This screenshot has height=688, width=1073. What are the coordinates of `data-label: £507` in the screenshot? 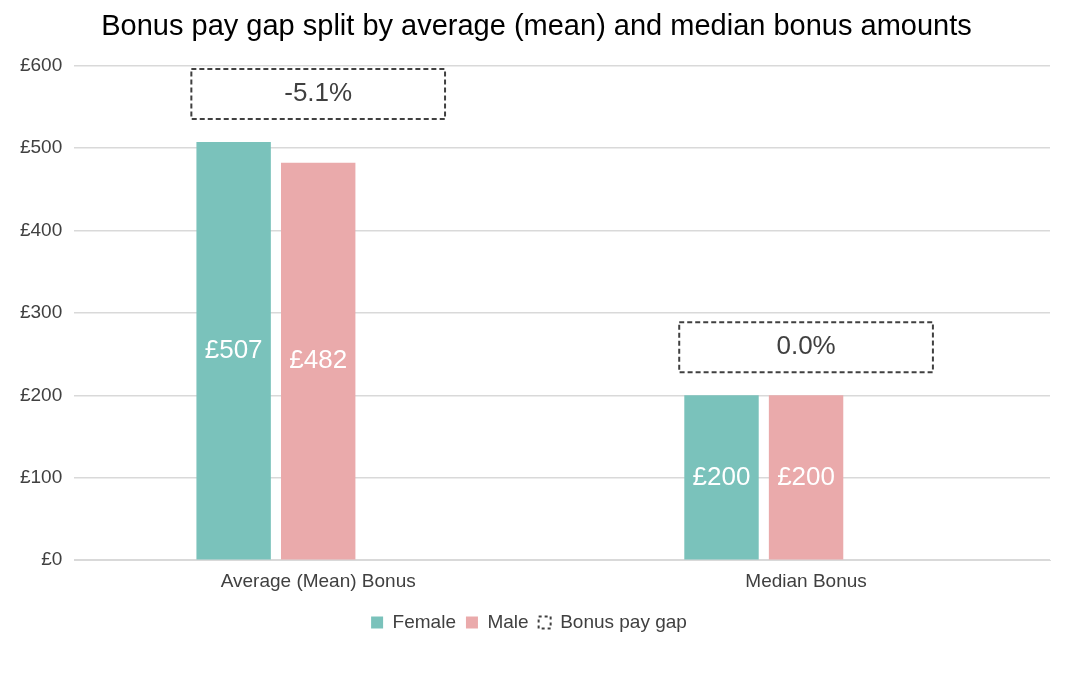 It's located at (233, 348).